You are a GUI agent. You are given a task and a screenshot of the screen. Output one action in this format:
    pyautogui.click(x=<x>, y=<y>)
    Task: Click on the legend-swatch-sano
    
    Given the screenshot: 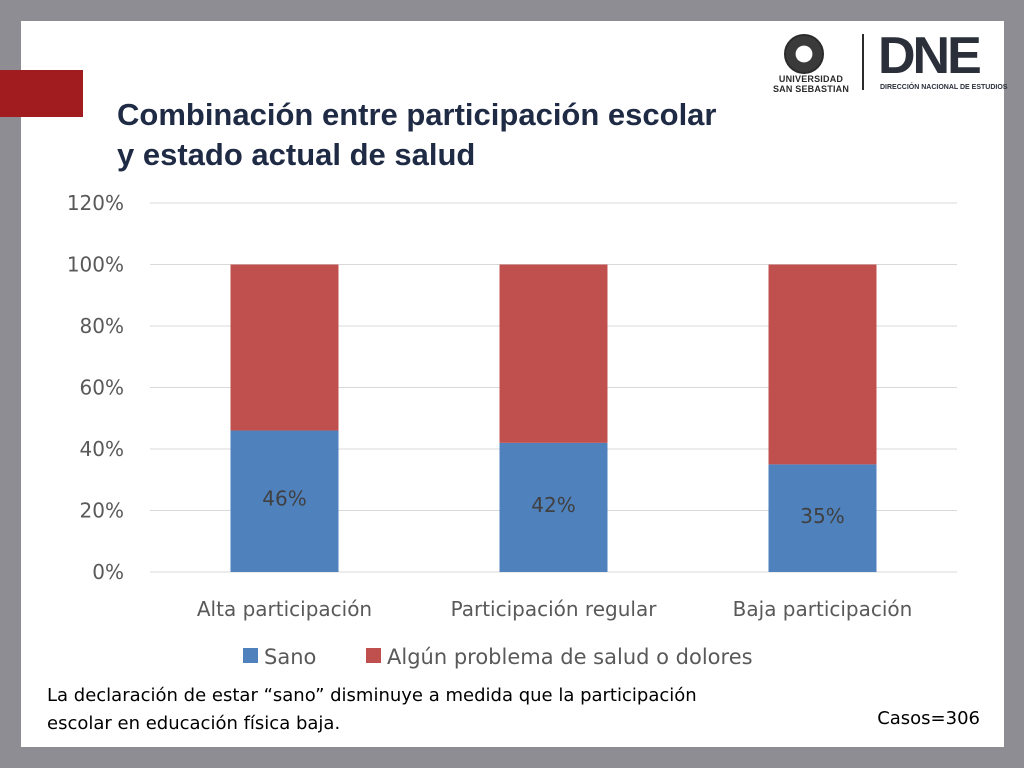 What is the action you would take?
    pyautogui.click(x=250, y=655)
    